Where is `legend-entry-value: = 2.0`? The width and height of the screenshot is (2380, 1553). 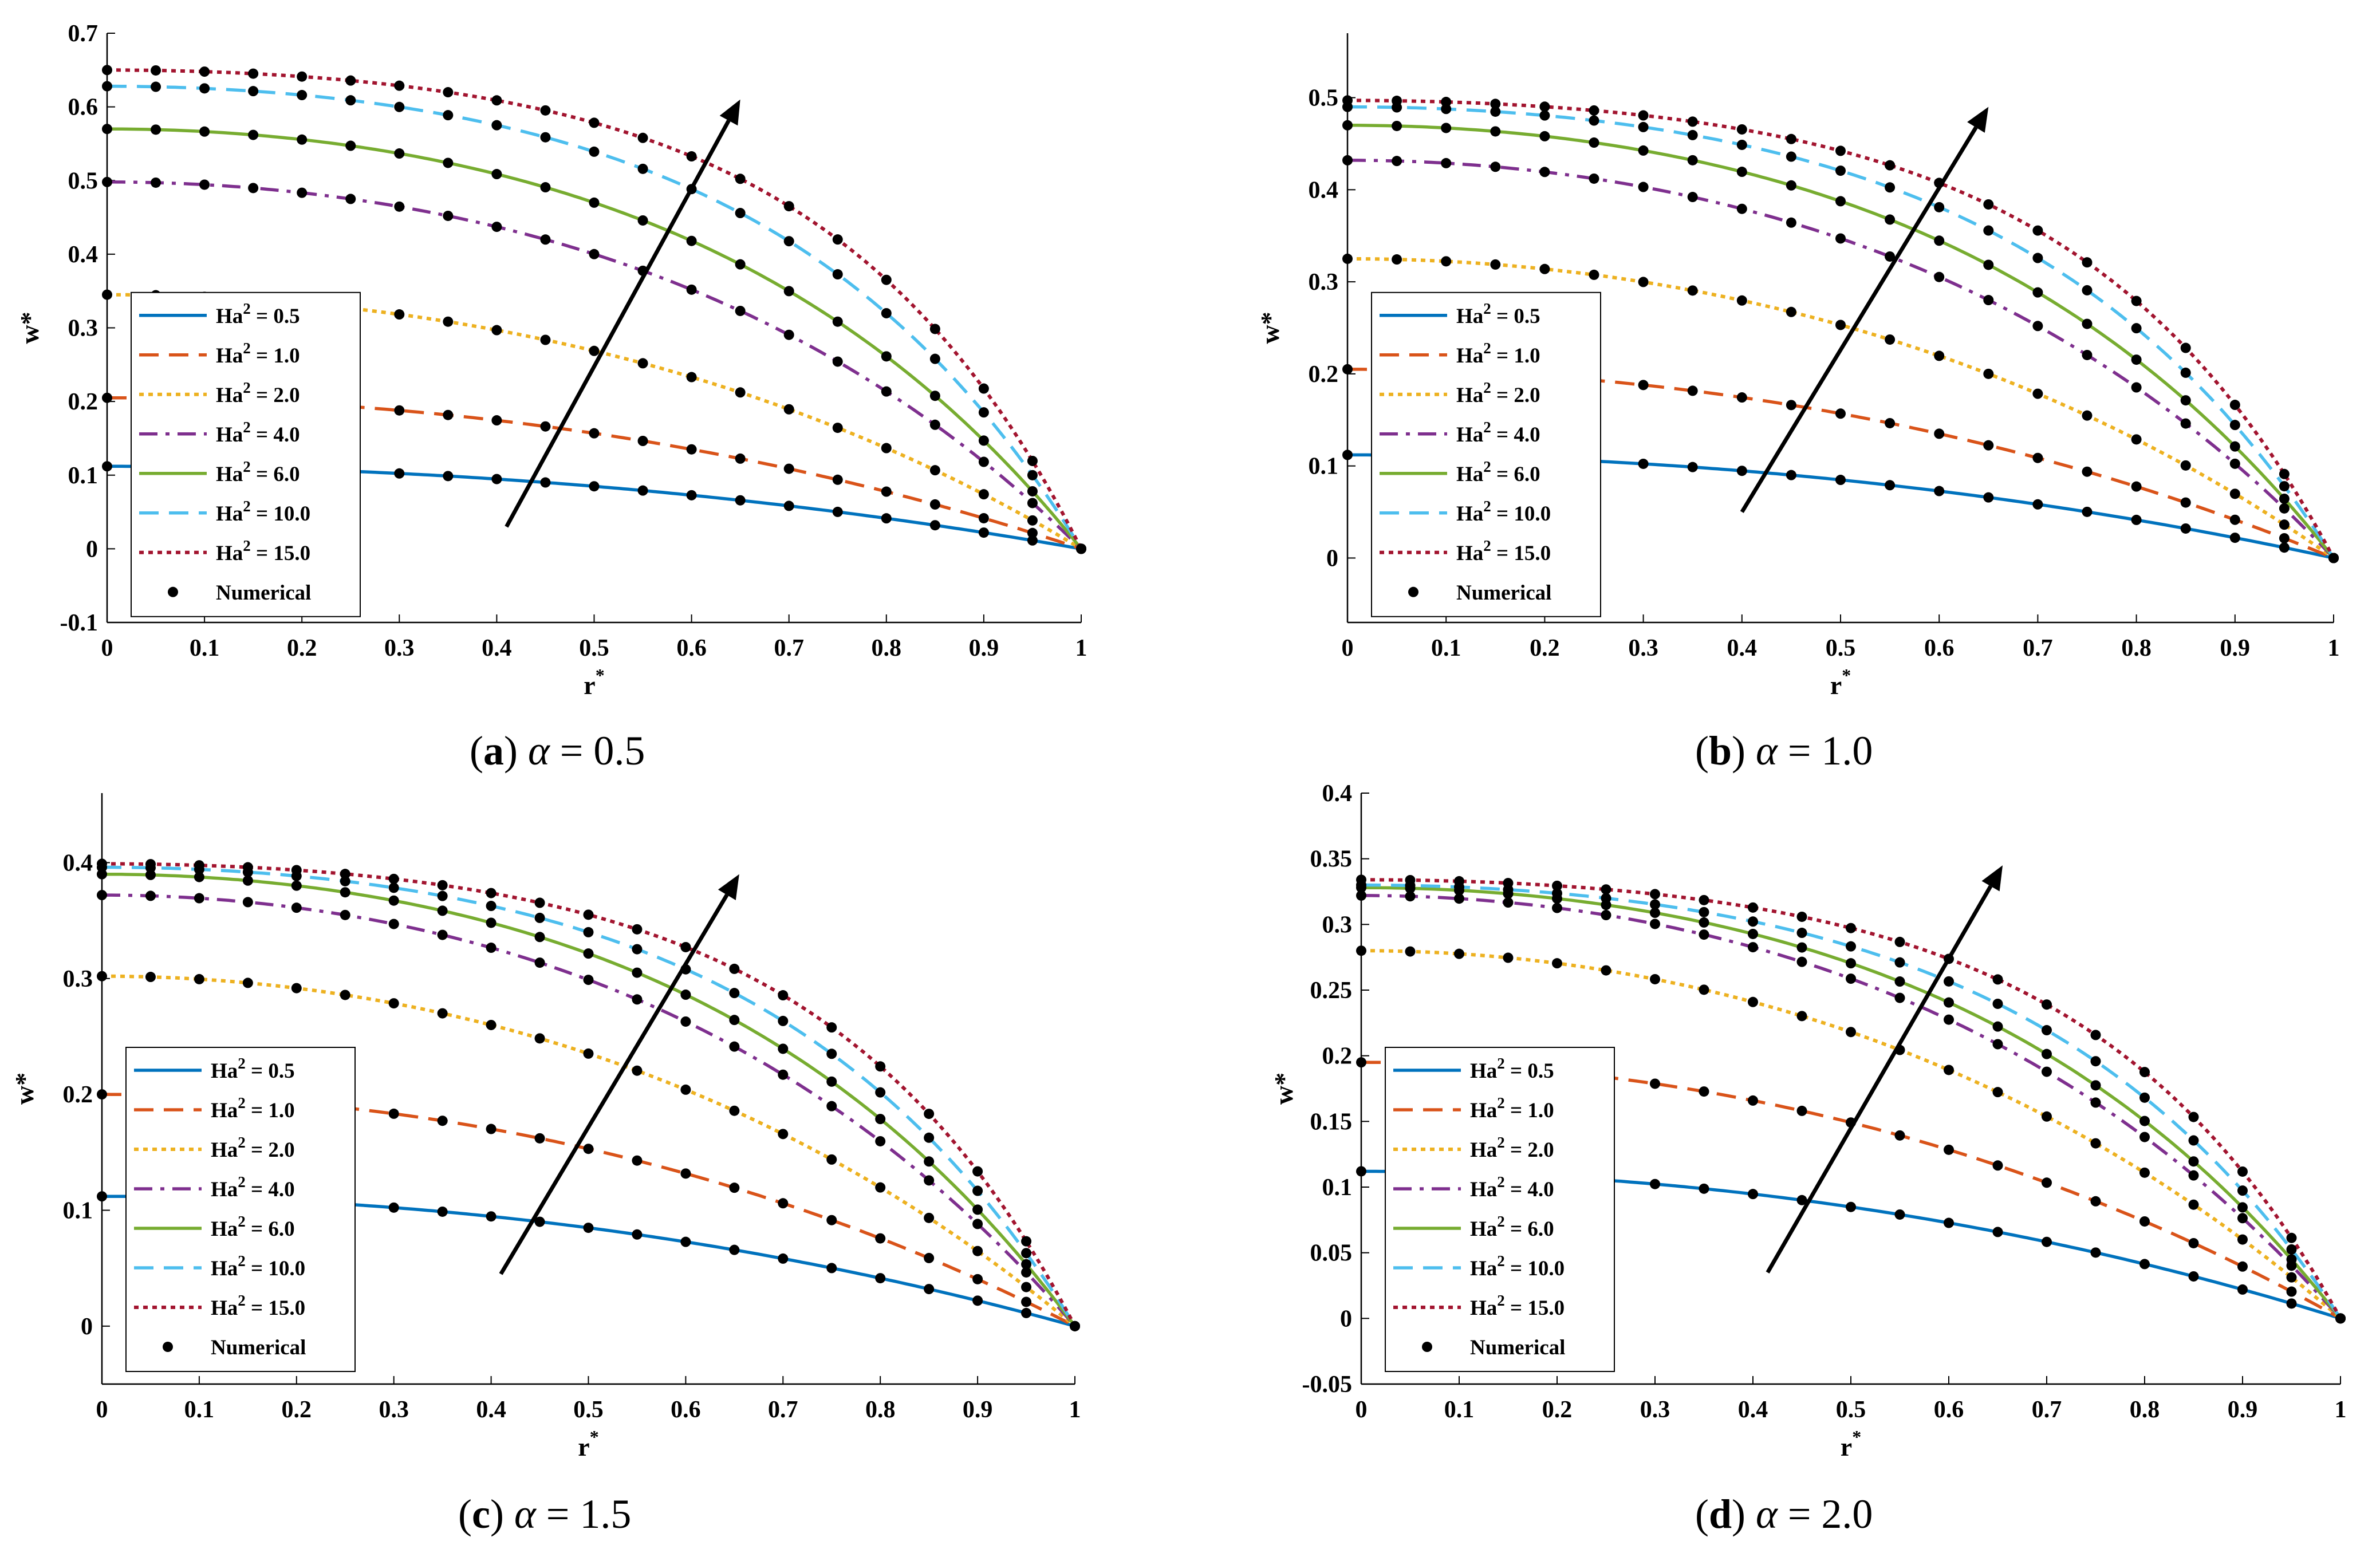 legend-entry-value: = 2.0 is located at coordinates (270, 1150).